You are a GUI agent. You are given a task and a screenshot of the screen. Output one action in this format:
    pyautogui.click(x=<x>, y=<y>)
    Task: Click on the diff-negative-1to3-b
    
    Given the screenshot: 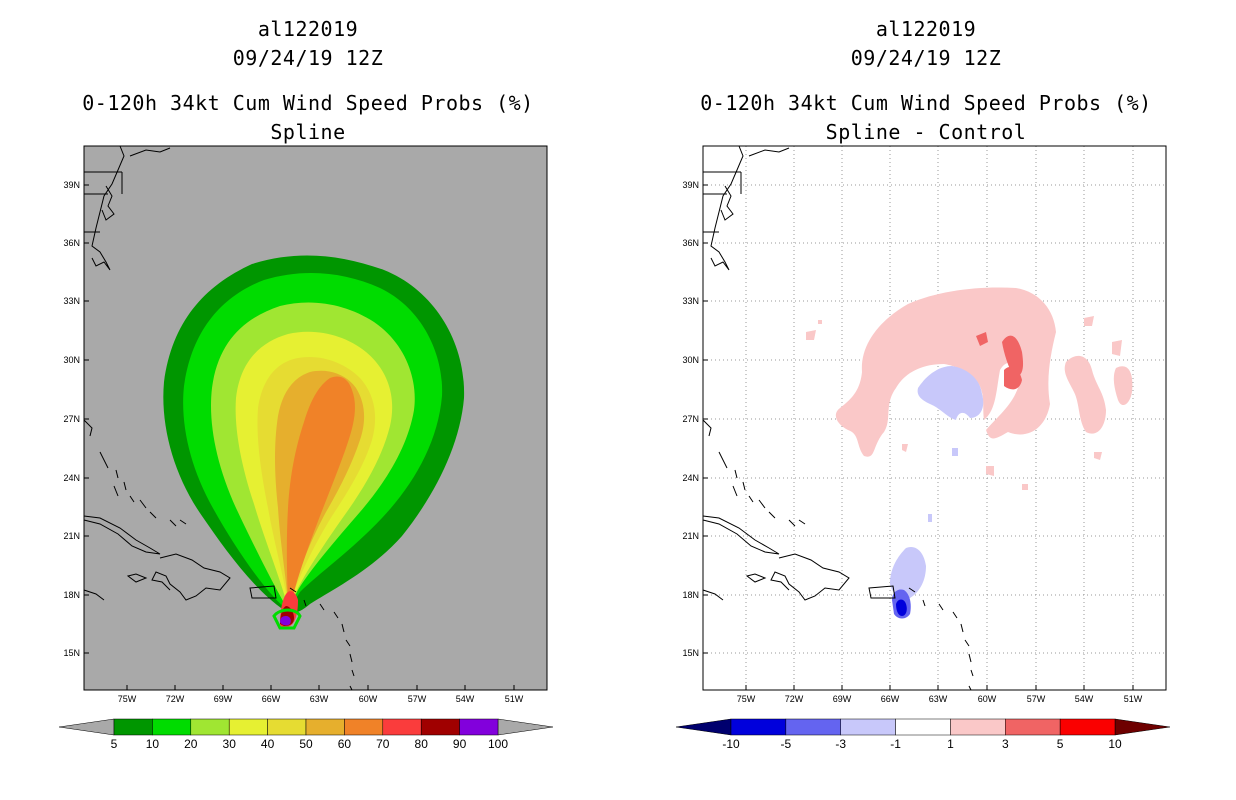 What is the action you would take?
    pyautogui.click(x=924, y=523)
    